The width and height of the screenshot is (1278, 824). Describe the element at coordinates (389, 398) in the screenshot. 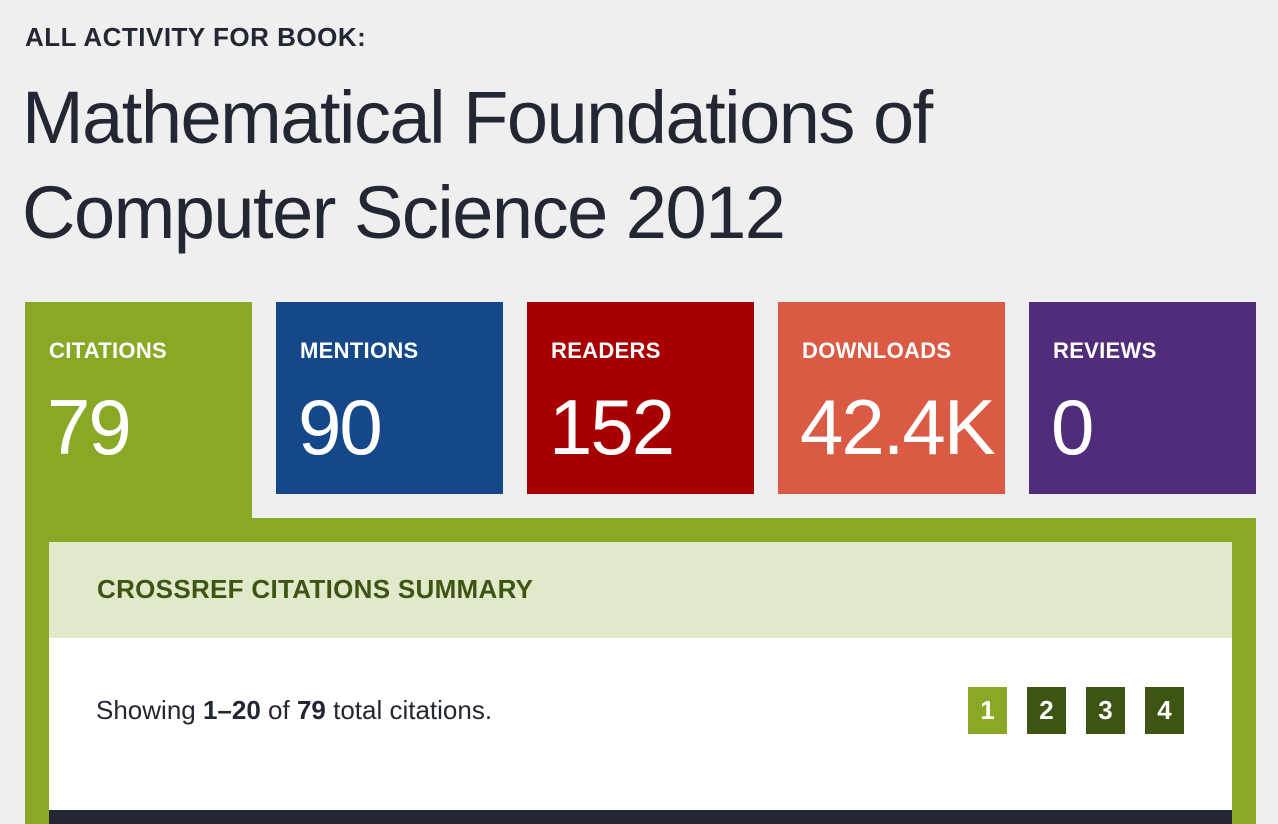

I see `tab-mentions: MENTIONS 90` at that location.